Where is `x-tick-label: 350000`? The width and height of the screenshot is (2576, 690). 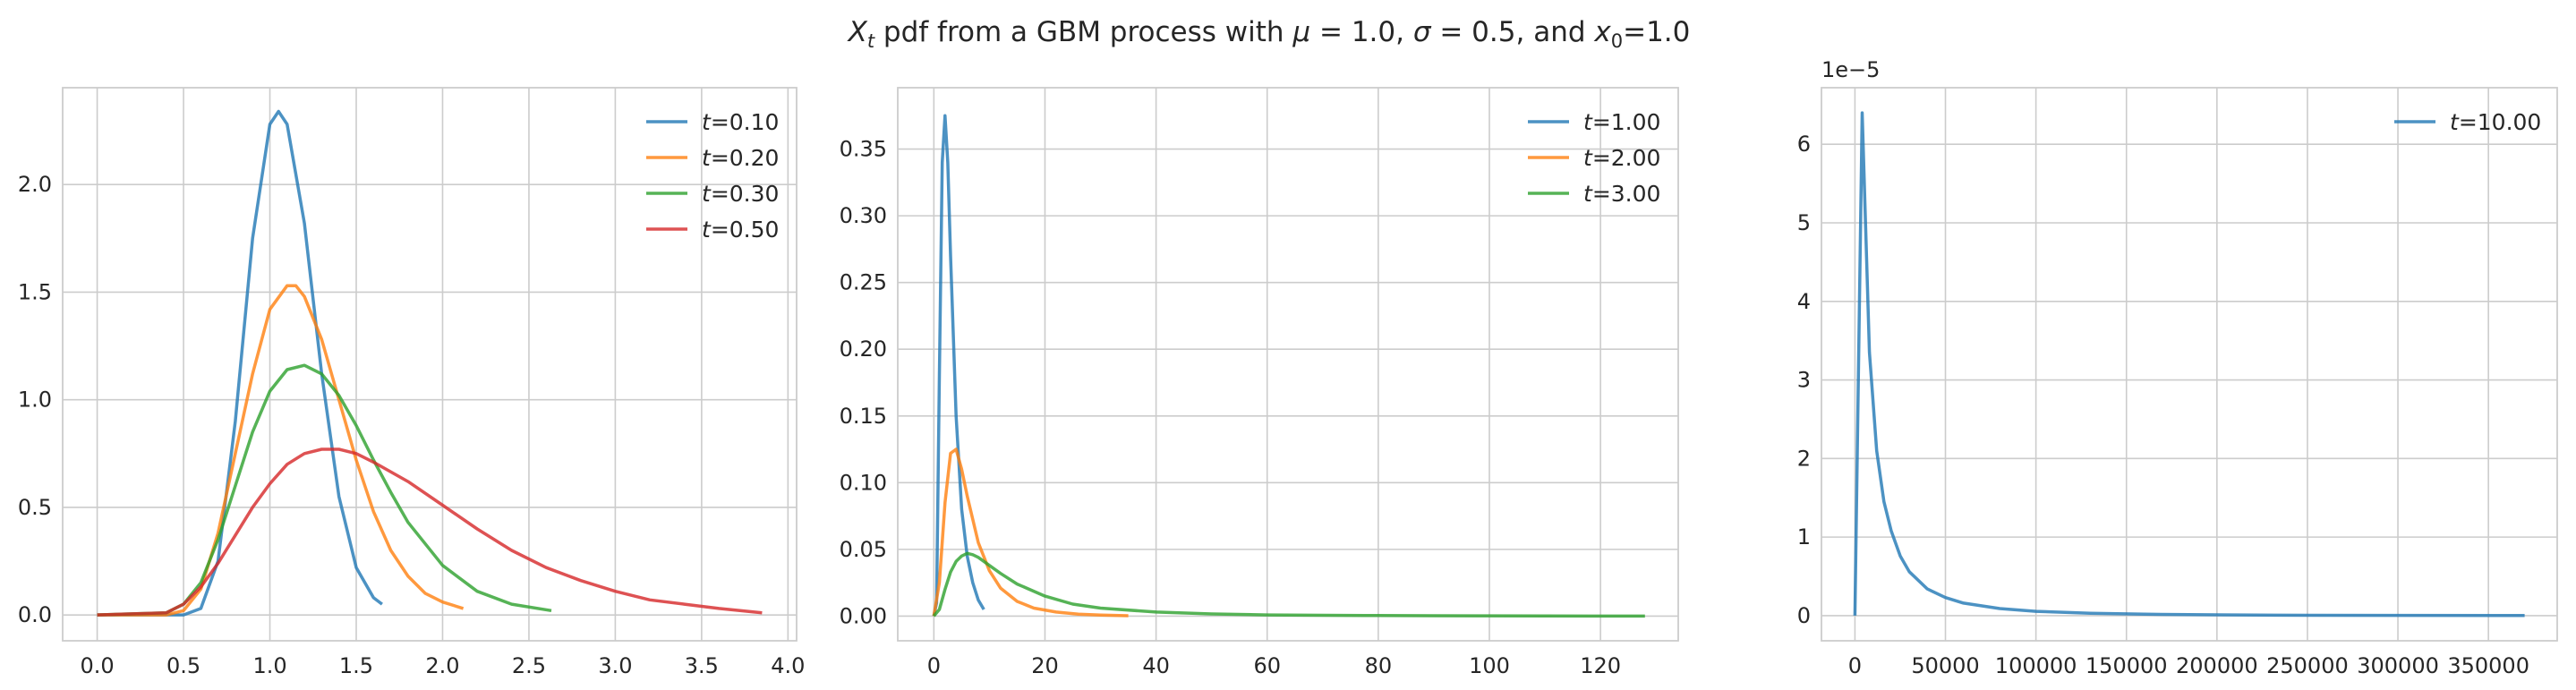 x-tick-label: 350000 is located at coordinates (2488, 666).